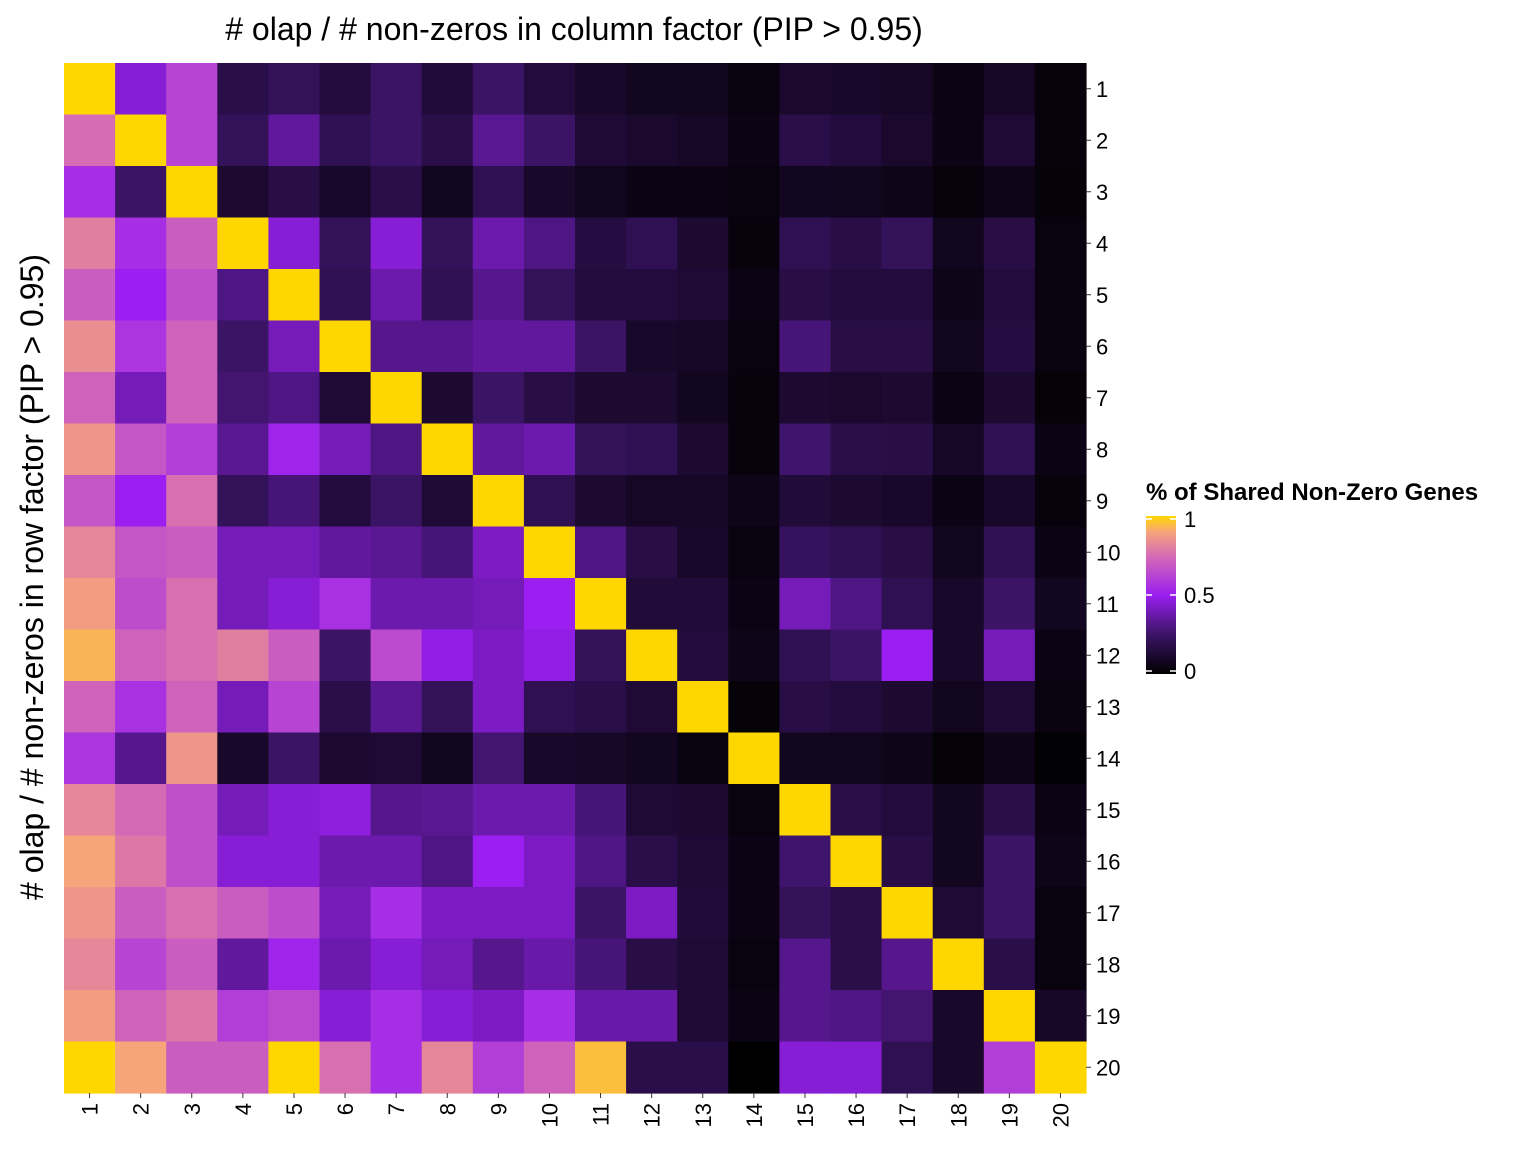 The image size is (1536, 1152). Describe the element at coordinates (549, 140) in the screenshot. I see `heatmap-cell-r2-c10` at that location.